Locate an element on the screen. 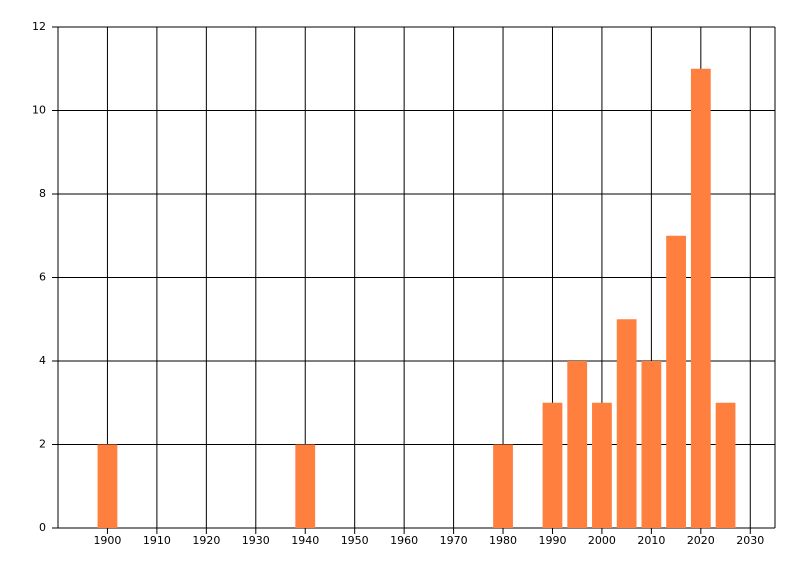  x-tick-label: 2000 is located at coordinates (602, 540).